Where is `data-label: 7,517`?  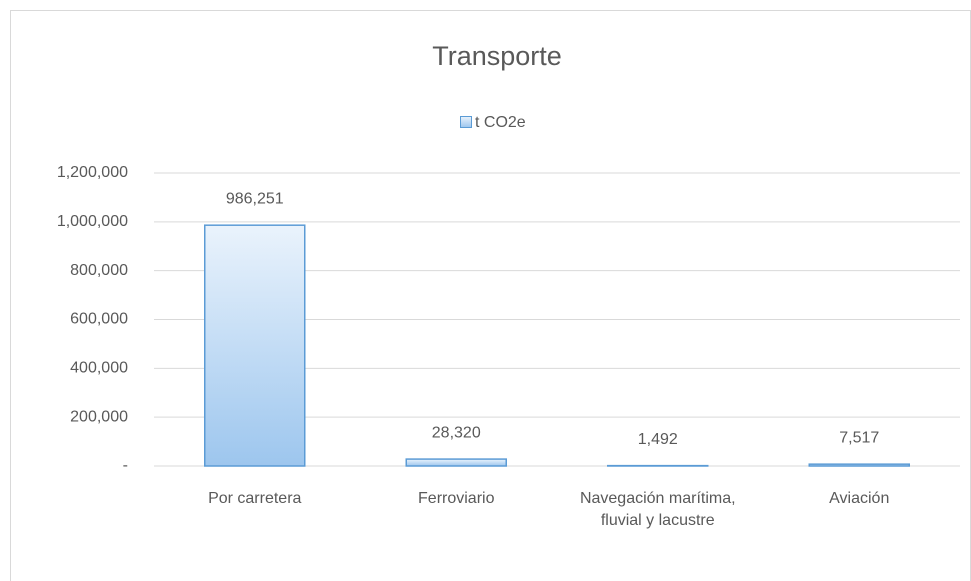 data-label: 7,517 is located at coordinates (859, 437).